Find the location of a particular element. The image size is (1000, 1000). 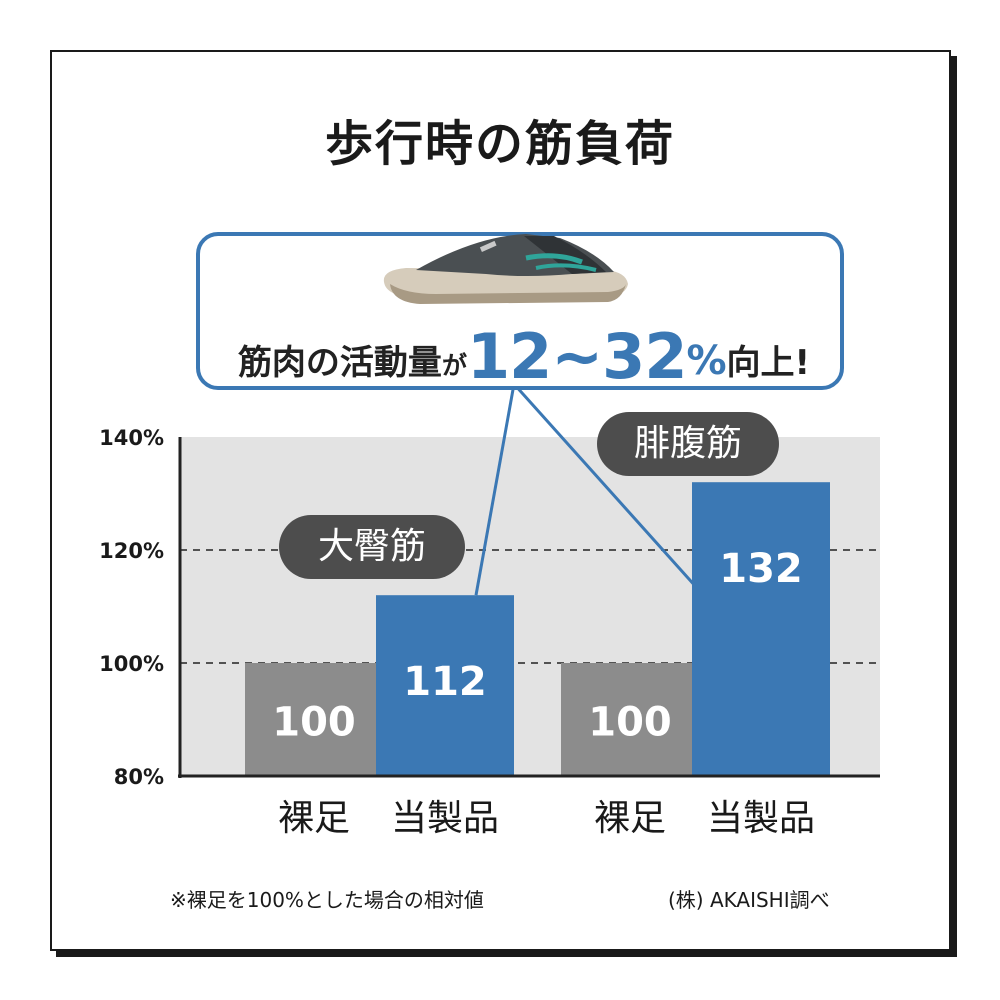

group-label-gluteus: 大臀筋 is located at coordinates (372, 547).